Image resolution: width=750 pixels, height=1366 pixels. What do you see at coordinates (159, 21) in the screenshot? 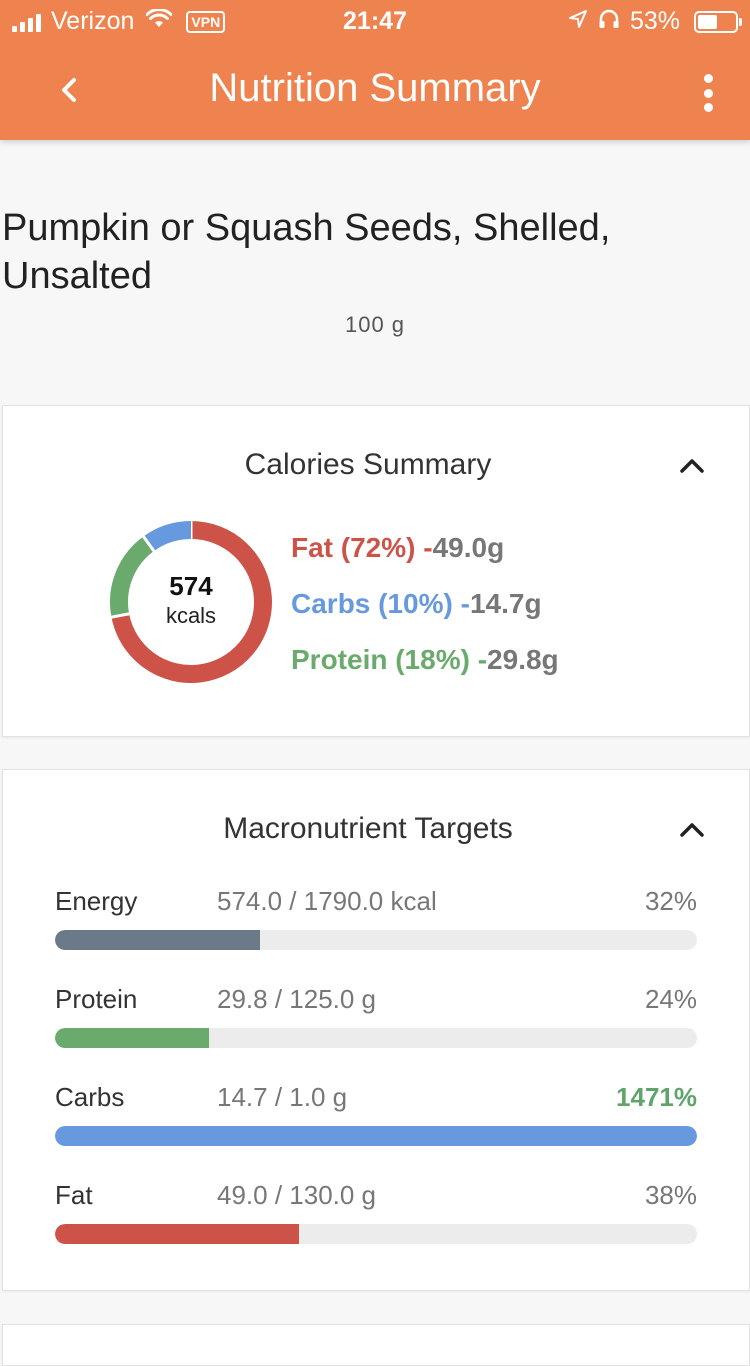
I see `wifi-icon` at bounding box center [159, 21].